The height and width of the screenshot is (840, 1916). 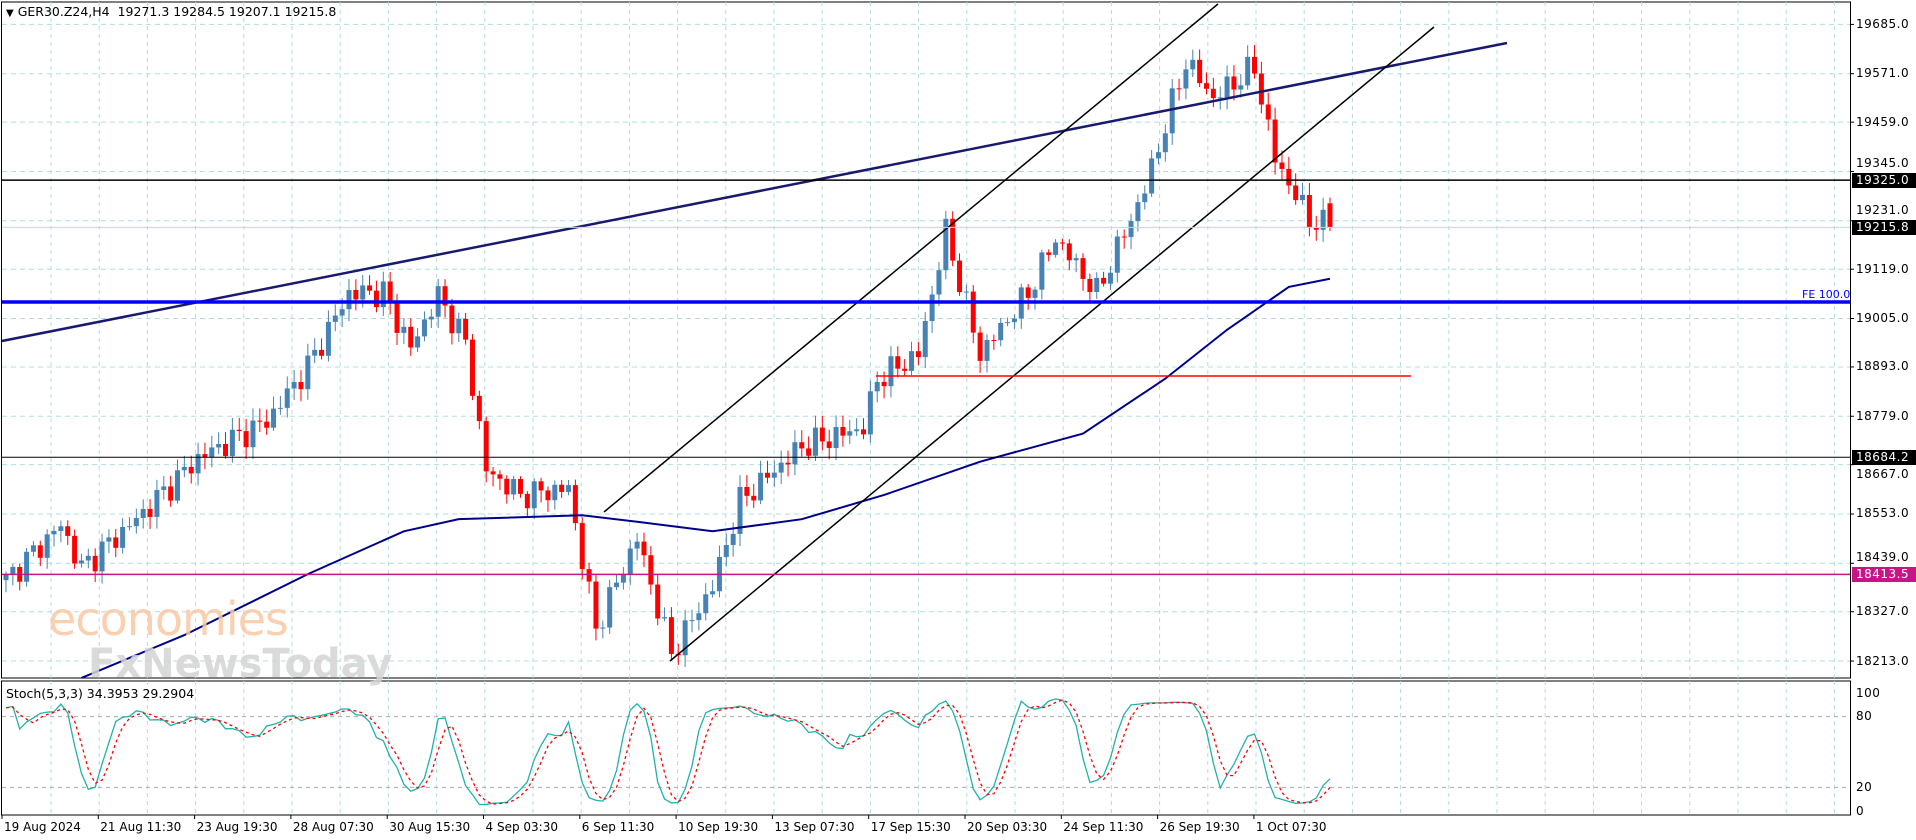 What do you see at coordinates (1883, 660) in the screenshot?
I see `price-axis-label: 18213.0` at bounding box center [1883, 660].